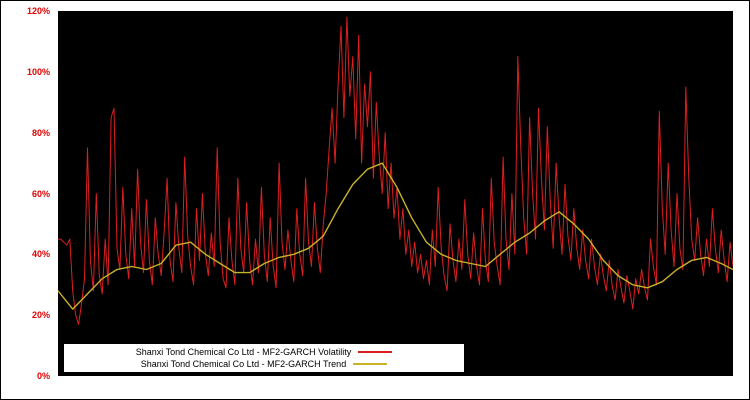 This screenshot has height=400, width=750. What do you see at coordinates (43, 376) in the screenshot?
I see `y-axis-tick-label: 0%` at bounding box center [43, 376].